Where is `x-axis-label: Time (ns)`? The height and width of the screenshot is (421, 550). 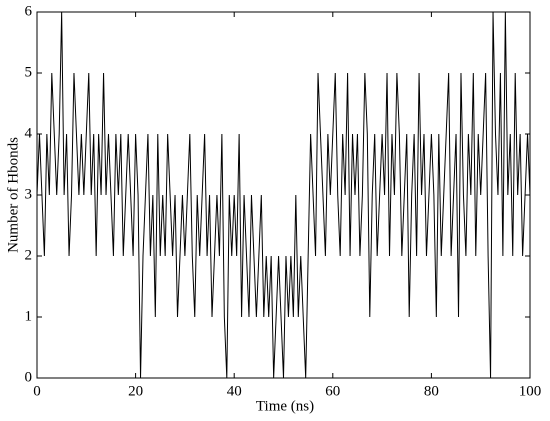
x-axis-label: Time (ns) is located at coordinates (285, 406).